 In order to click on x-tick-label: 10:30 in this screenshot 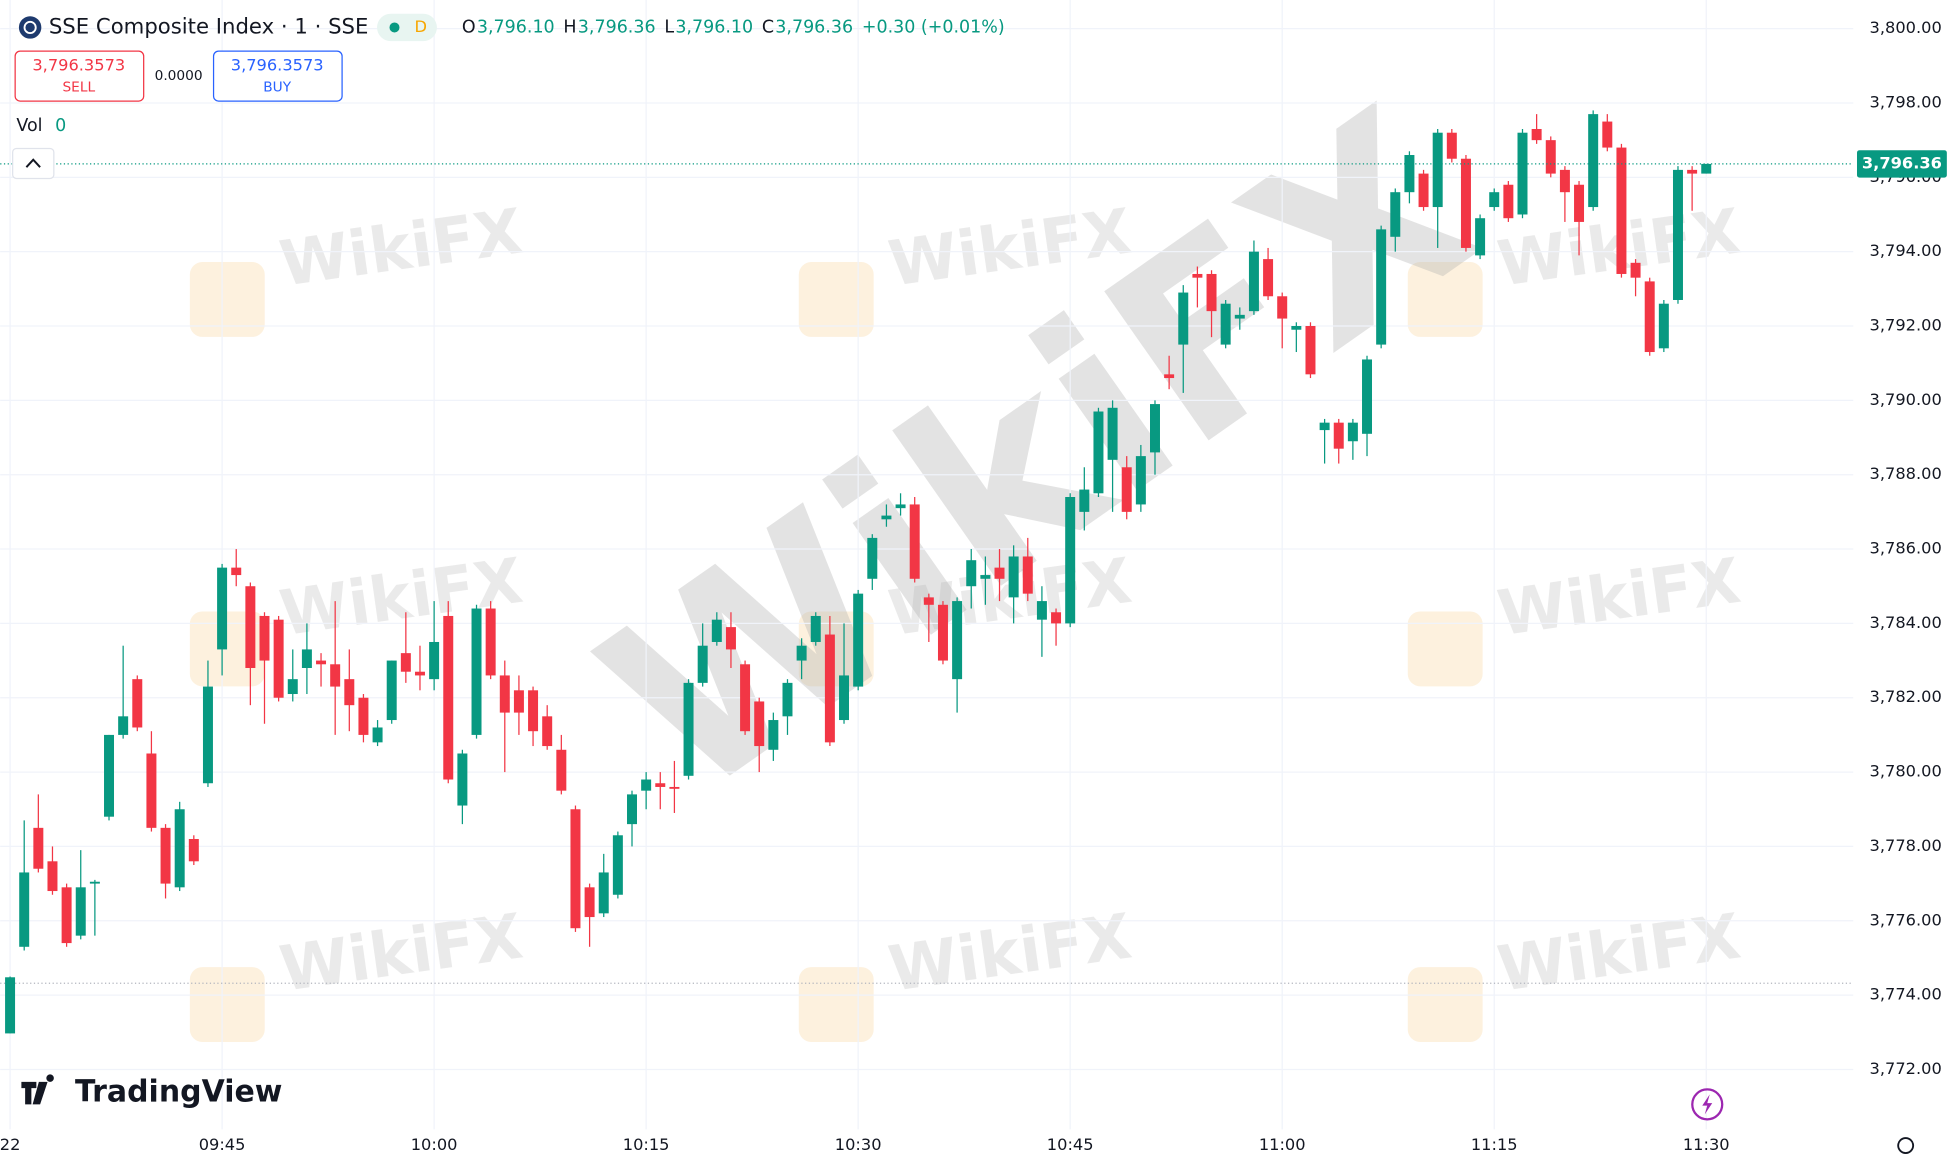, I will do `click(858, 1144)`.